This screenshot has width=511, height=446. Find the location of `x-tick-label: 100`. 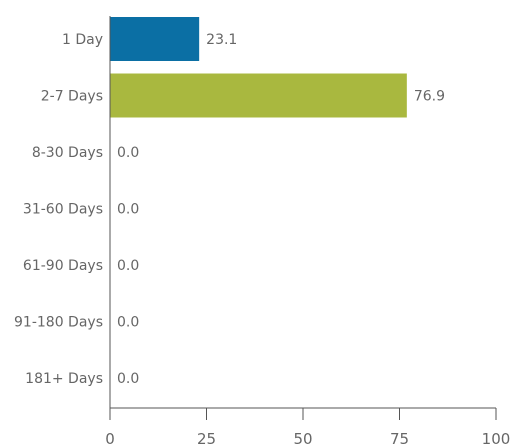

x-tick-label: 100 is located at coordinates (496, 438).